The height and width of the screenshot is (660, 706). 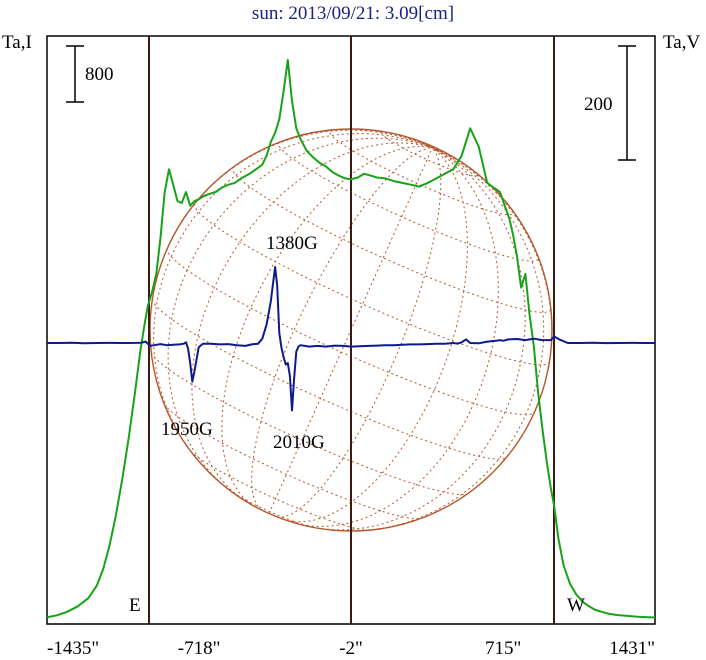 I want to click on annotation-1950g: 1950G, so click(x=187, y=429).